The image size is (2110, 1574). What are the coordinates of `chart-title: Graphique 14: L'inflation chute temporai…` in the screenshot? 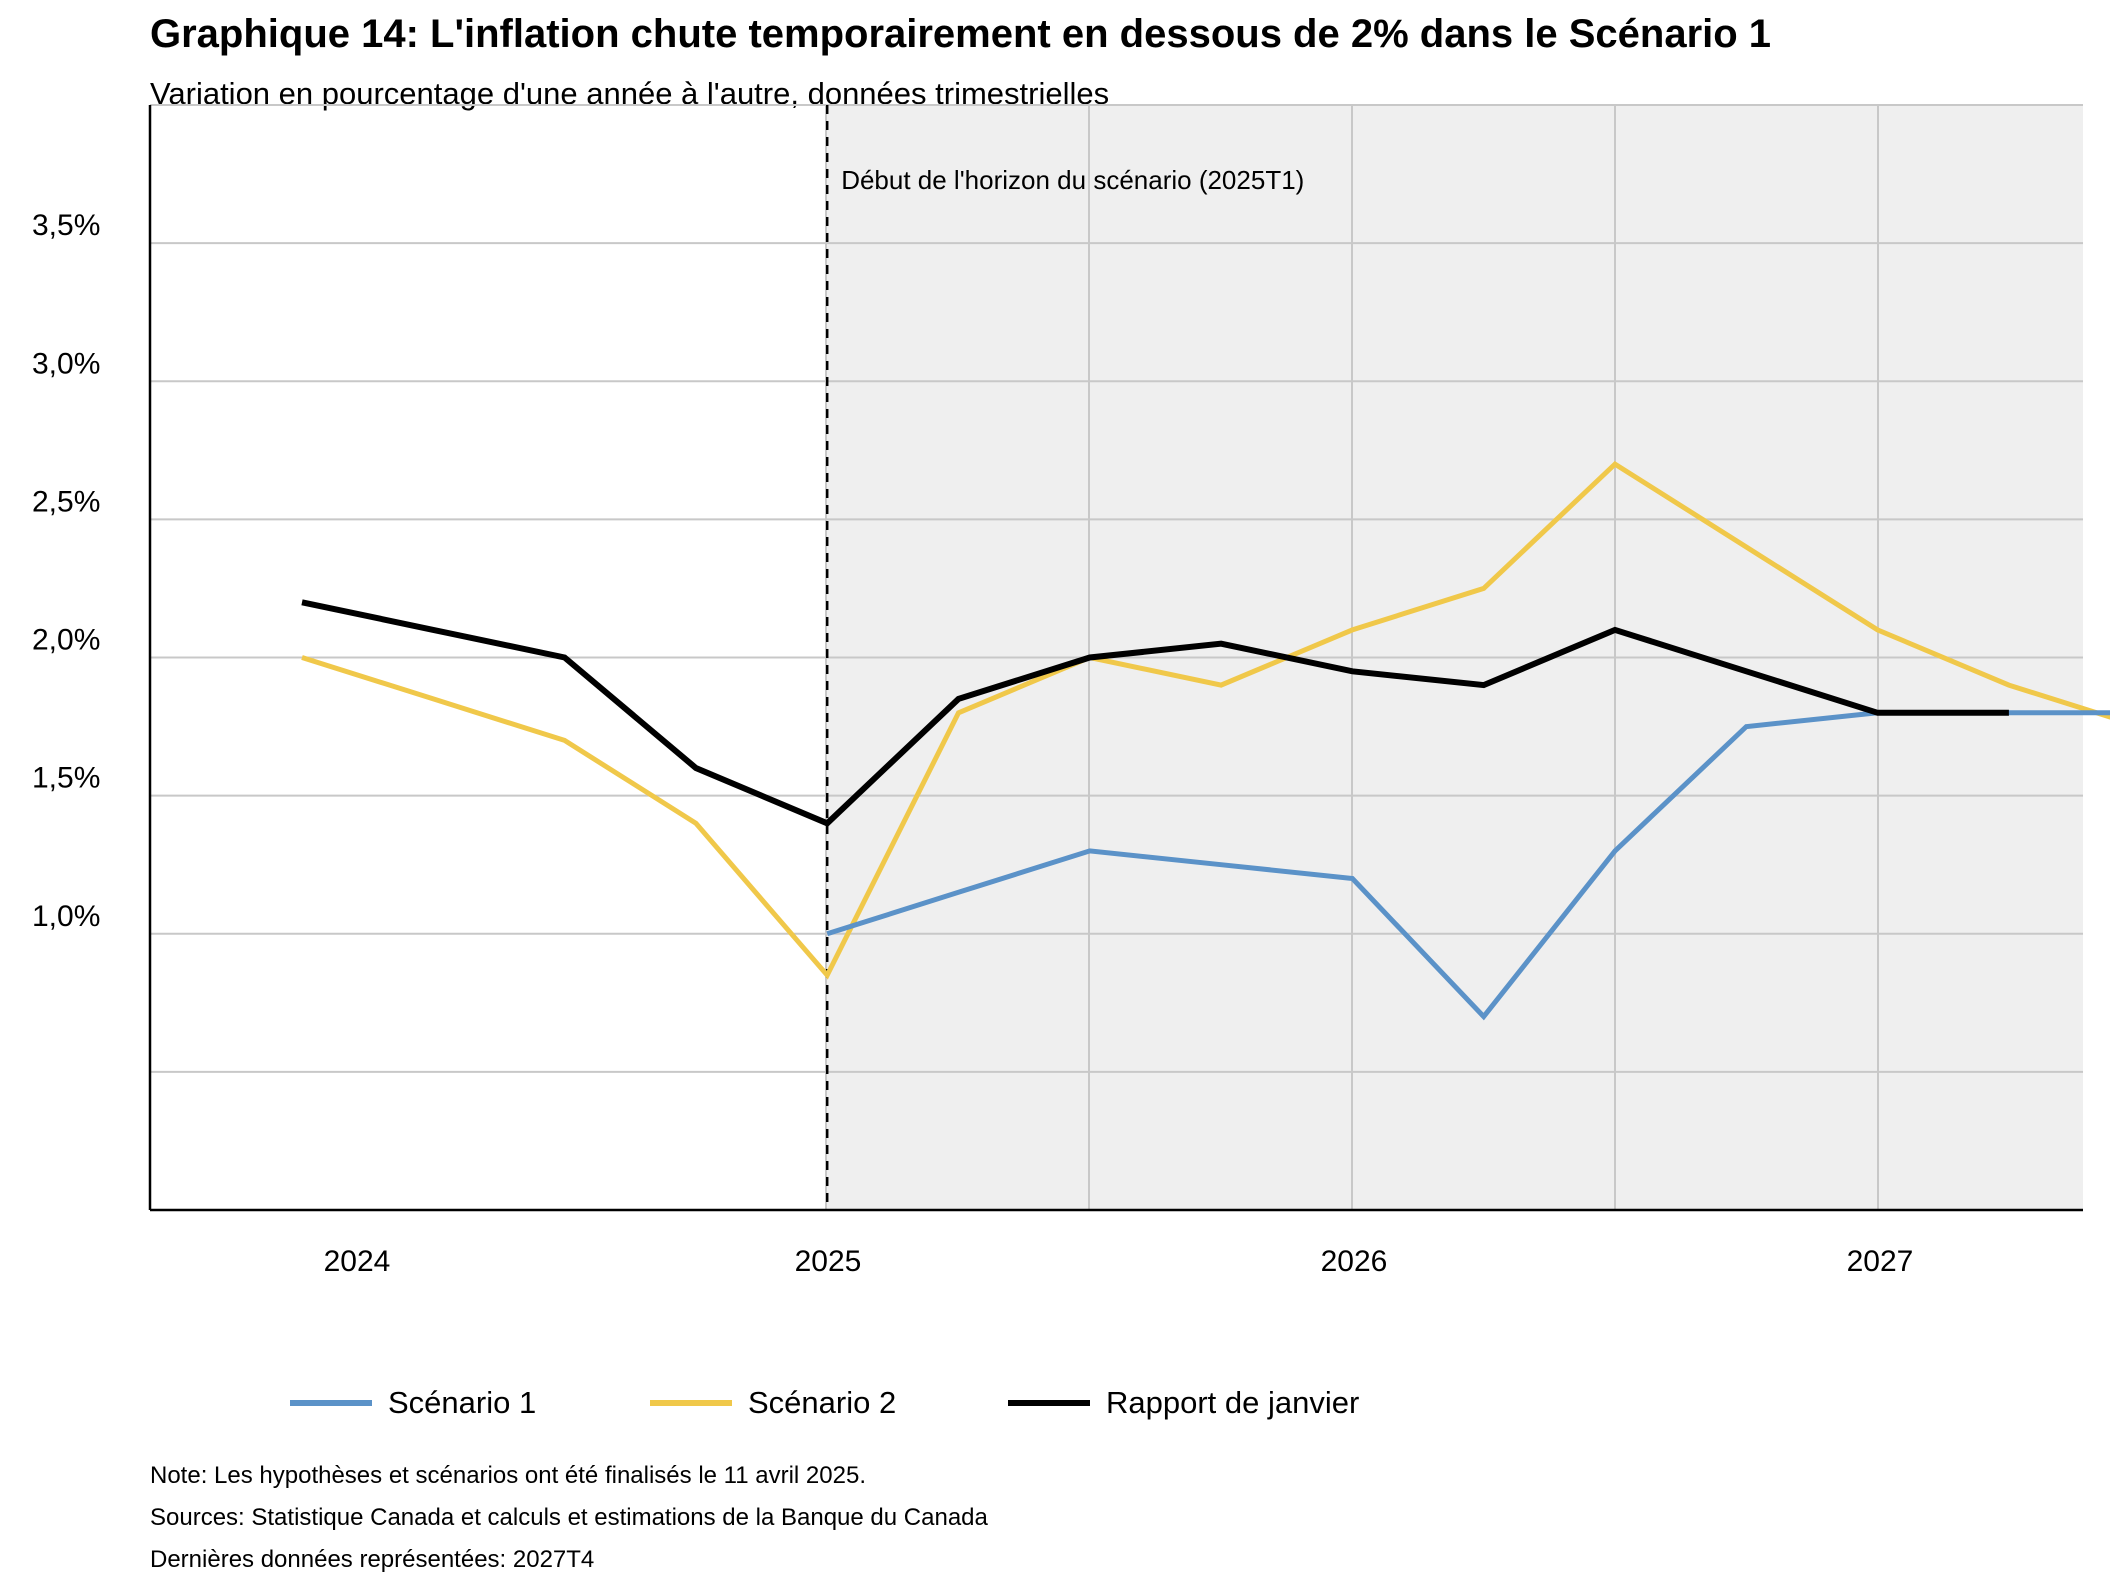 It's located at (961, 34).